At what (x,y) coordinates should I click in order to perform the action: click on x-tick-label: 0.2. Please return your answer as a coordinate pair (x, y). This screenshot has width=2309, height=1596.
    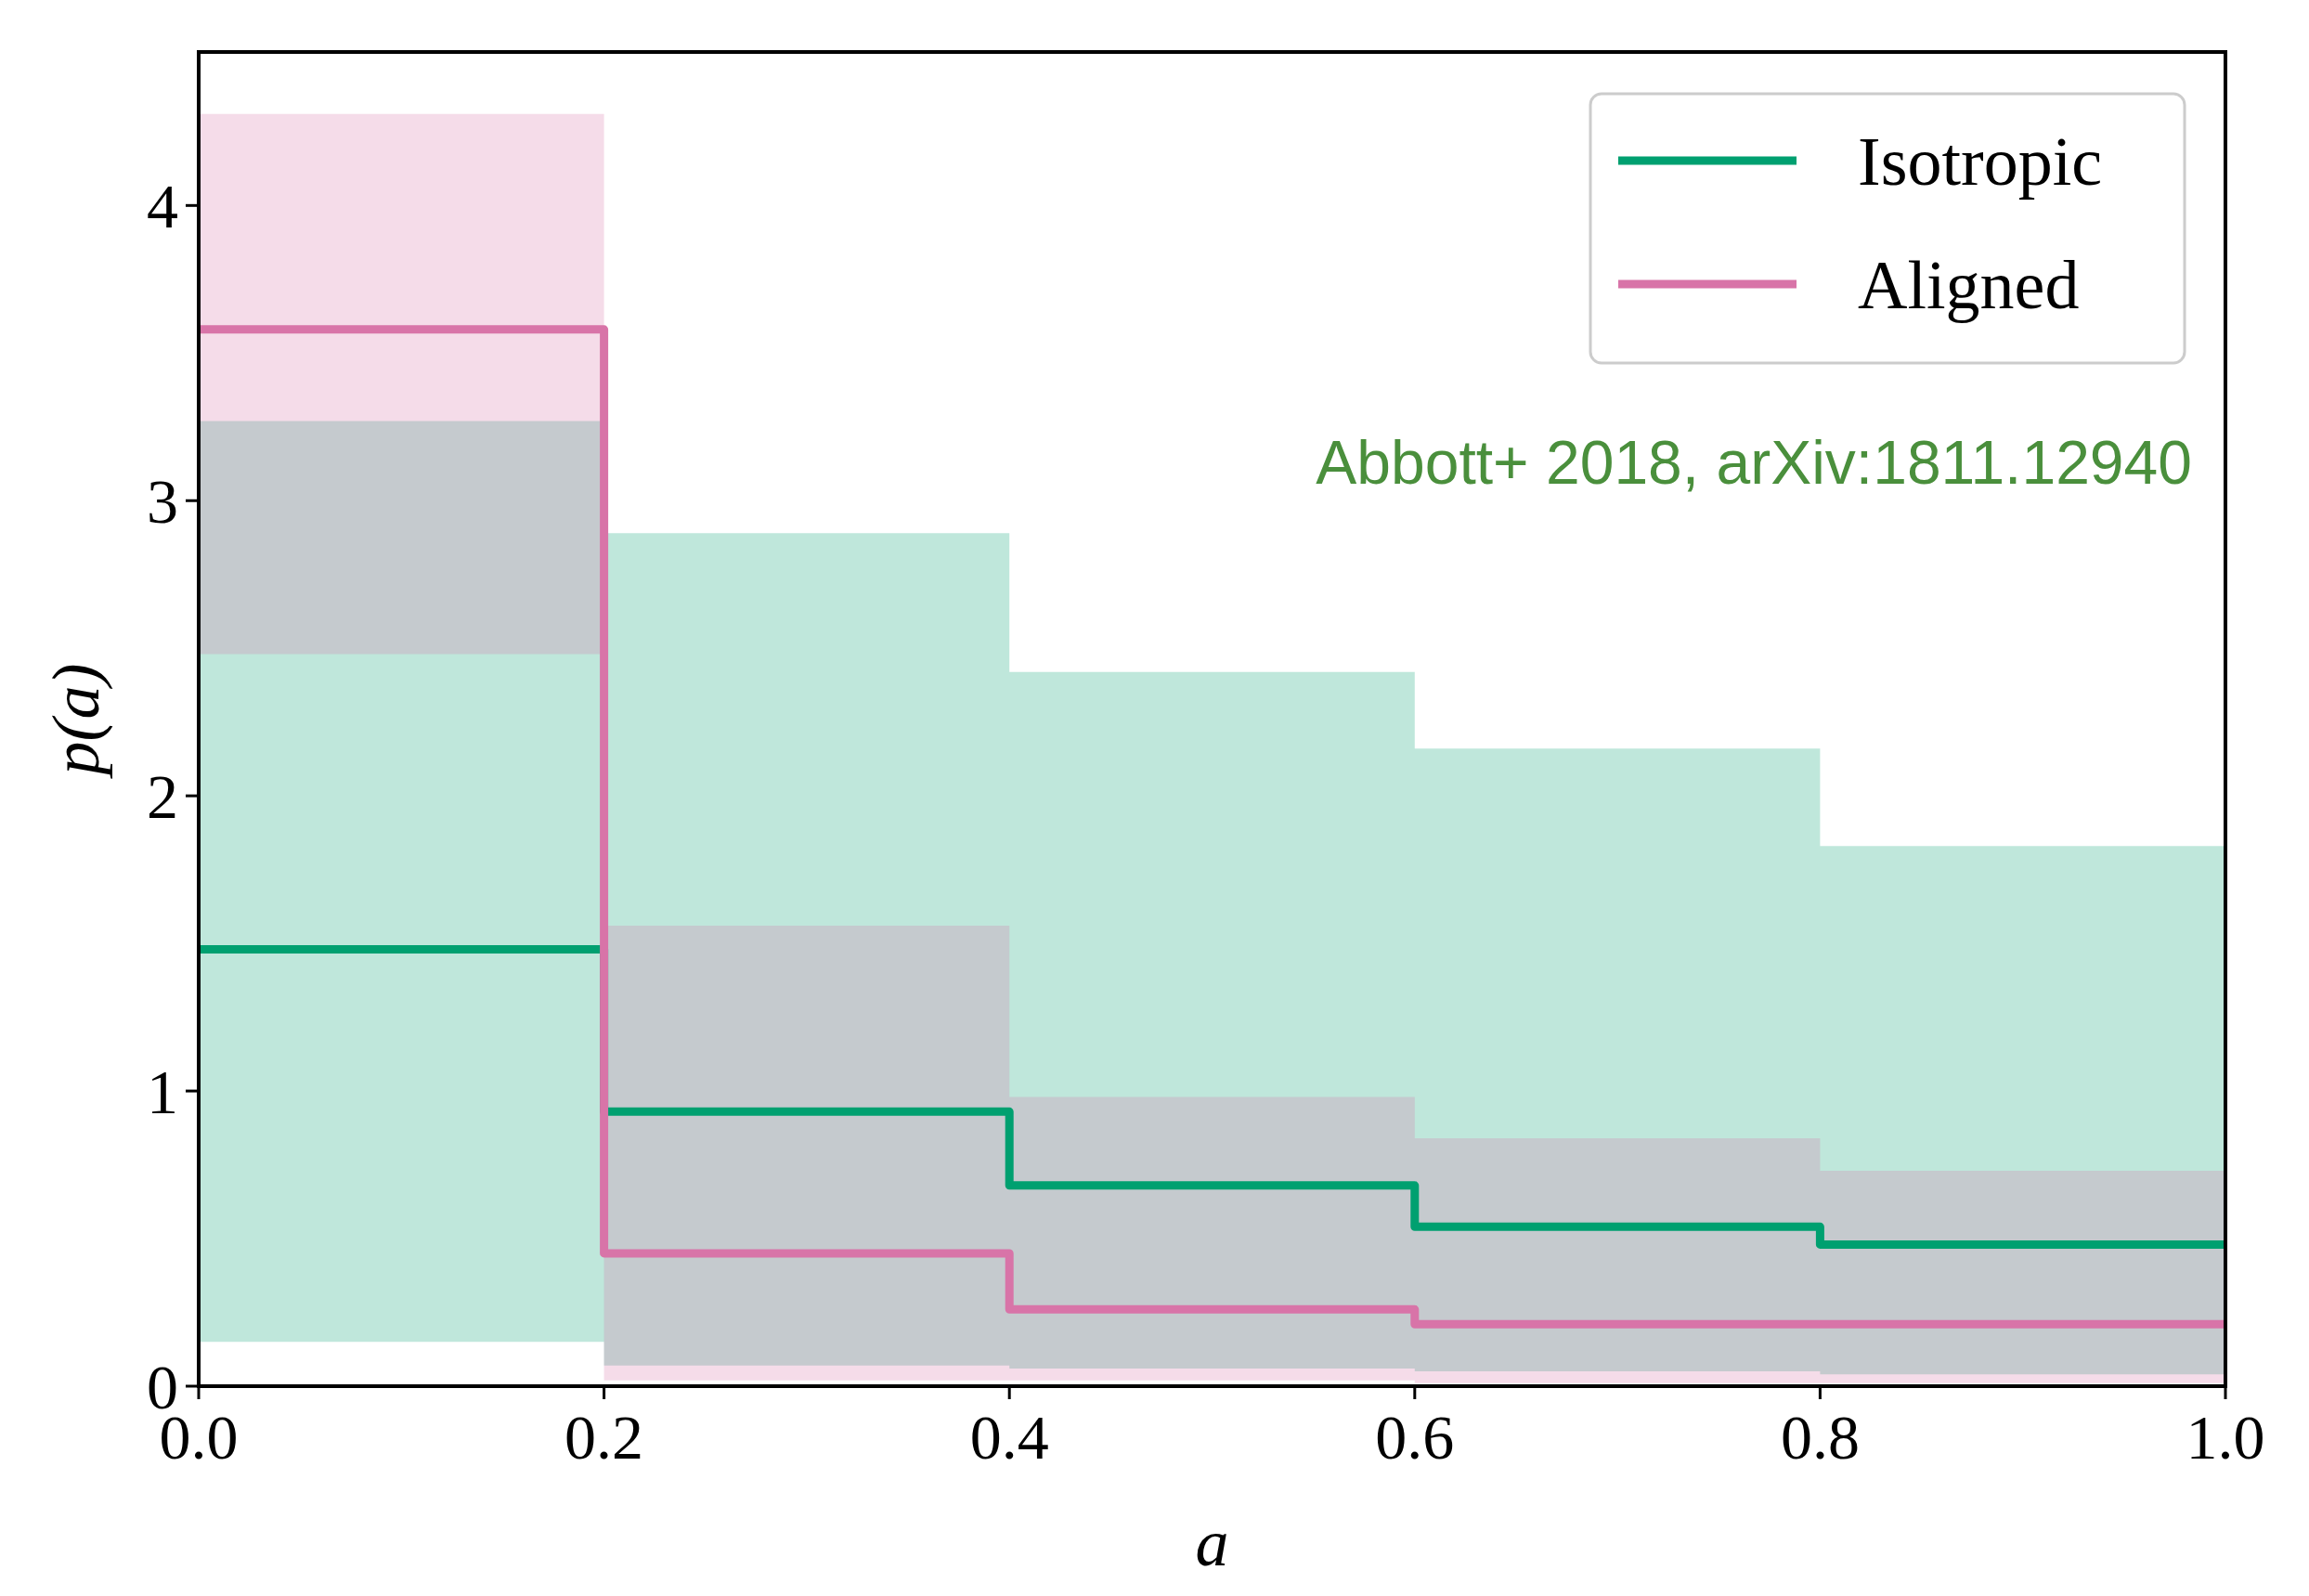
    Looking at the image, I should click on (604, 1438).